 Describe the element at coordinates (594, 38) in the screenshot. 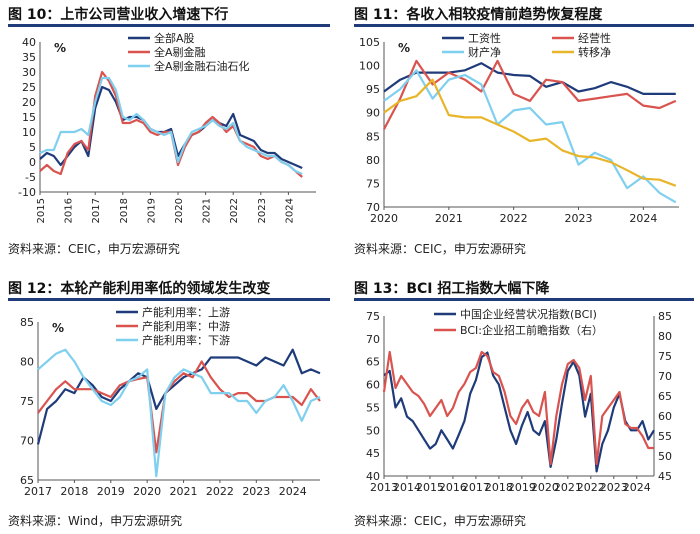

I see `legend-label: 经营性` at that location.